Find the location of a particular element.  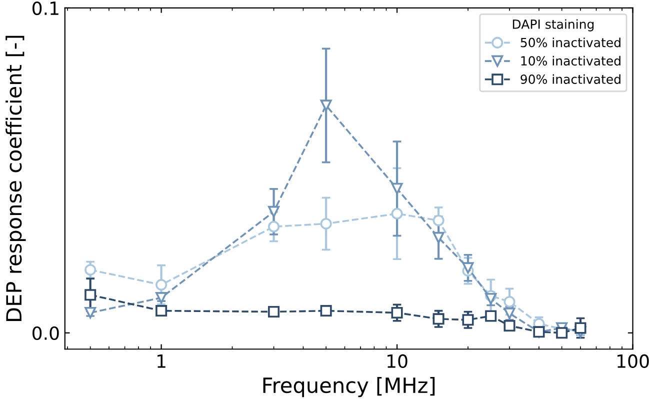

legend-title: DAPI staining is located at coordinates (553, 25).